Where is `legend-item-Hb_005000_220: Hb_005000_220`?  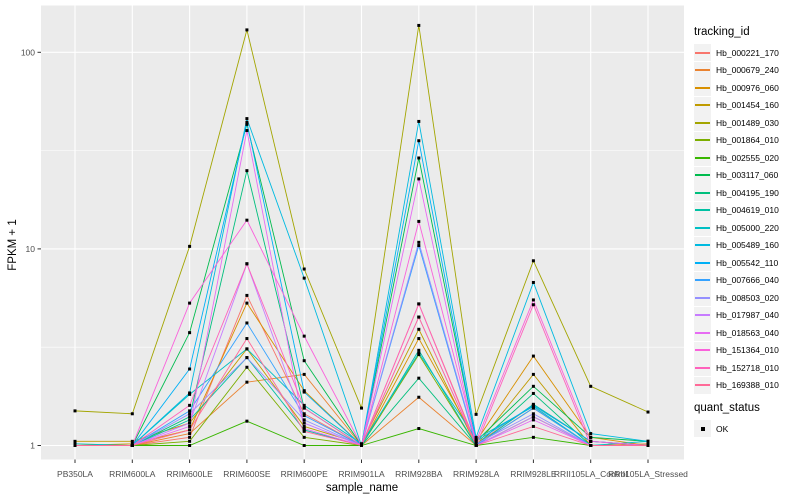 legend-item-Hb_005000_220: Hb_005000_220 is located at coordinates (747, 228).